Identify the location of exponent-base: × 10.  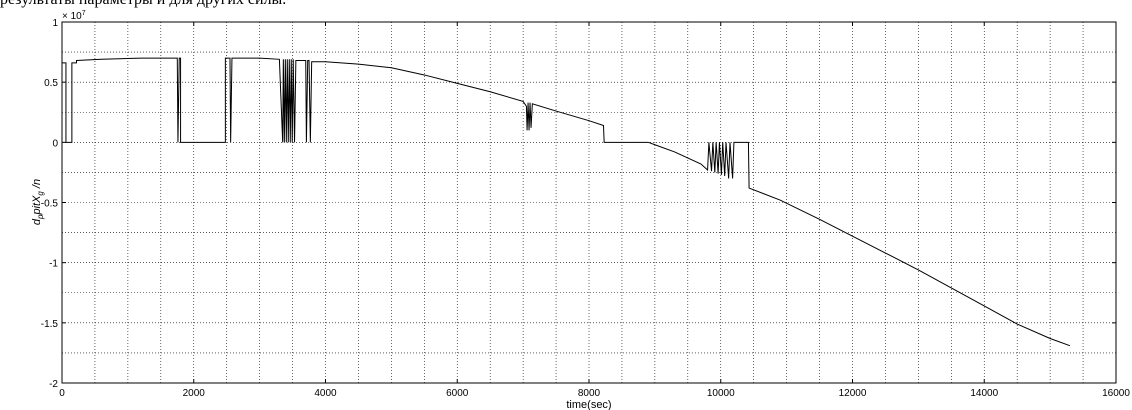
(72, 16).